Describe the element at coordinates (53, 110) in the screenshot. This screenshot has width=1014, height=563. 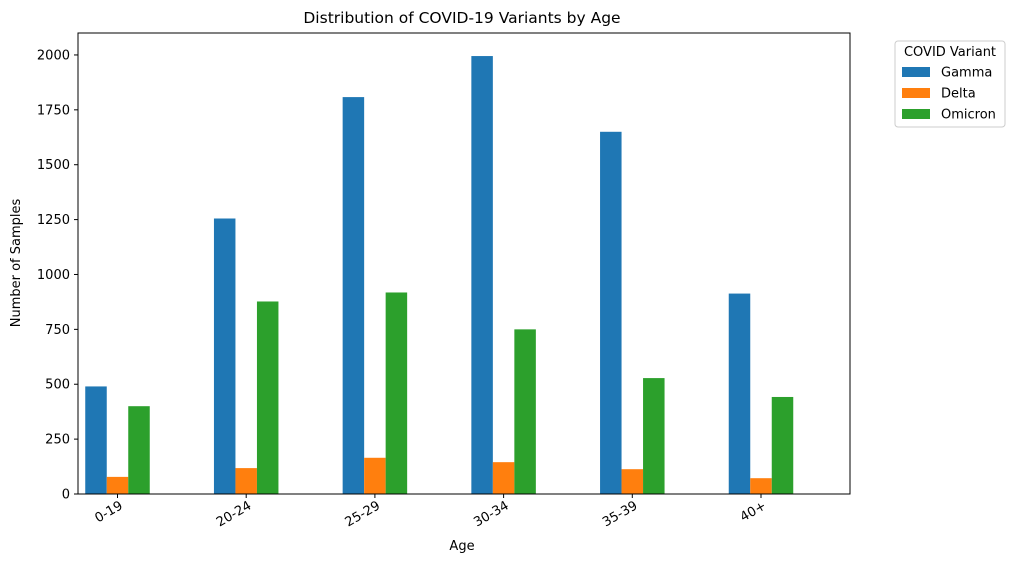
I see `y-tick-label: 1750` at that location.